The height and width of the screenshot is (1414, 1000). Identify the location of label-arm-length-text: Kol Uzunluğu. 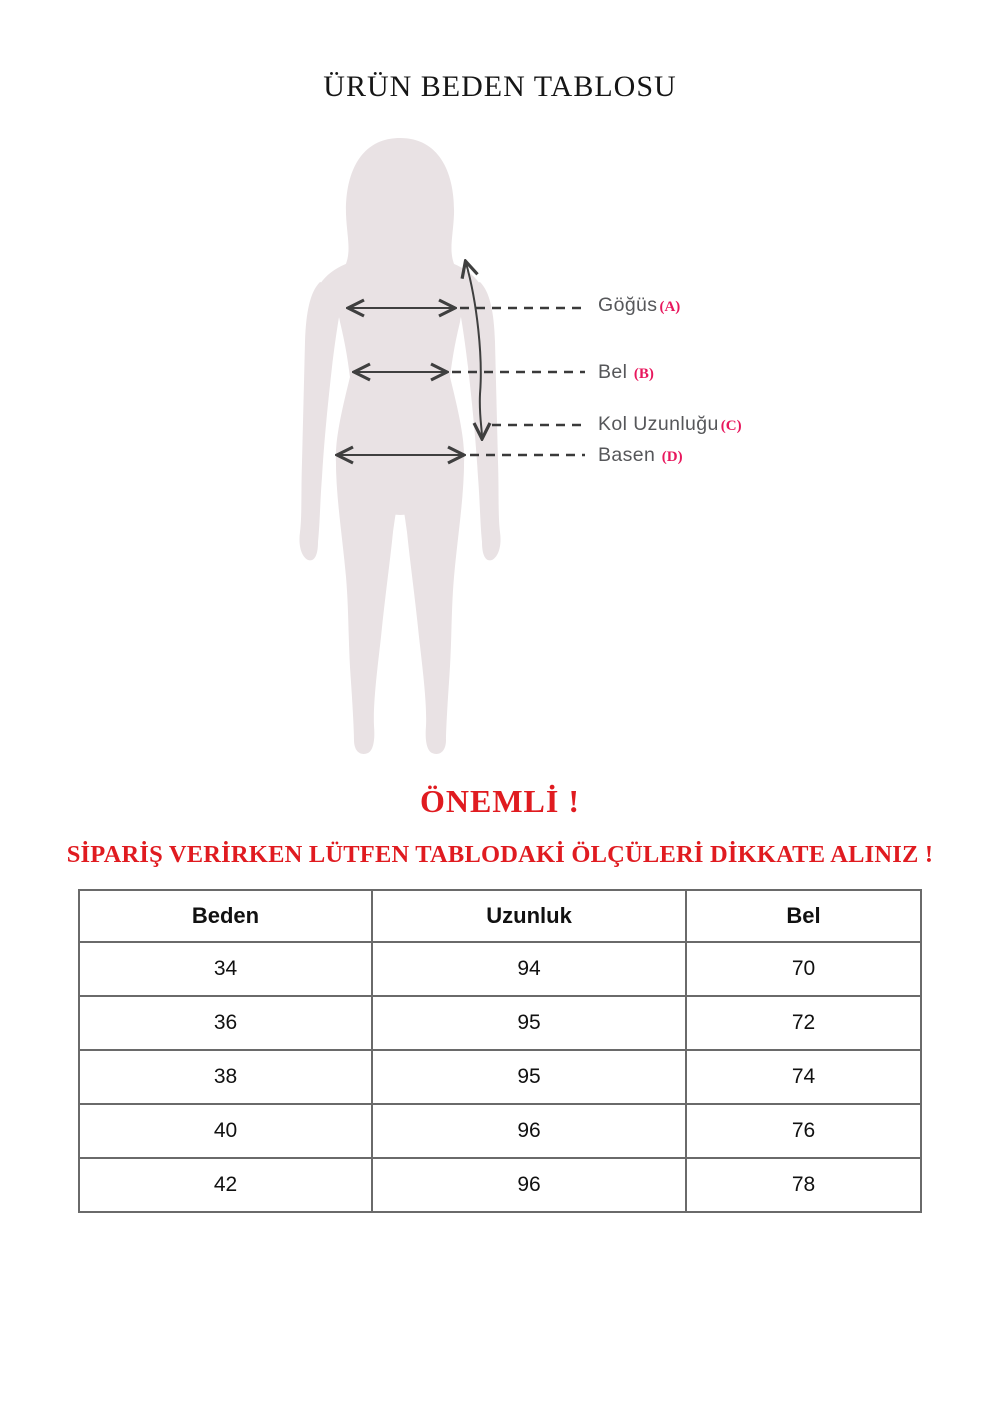
(658, 424).